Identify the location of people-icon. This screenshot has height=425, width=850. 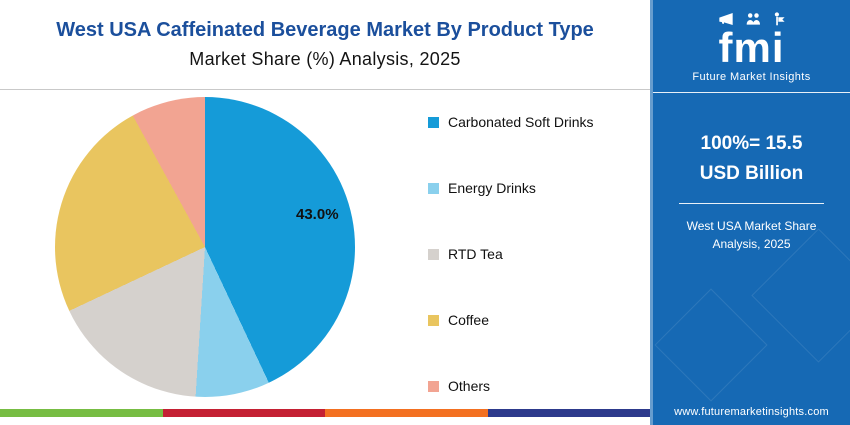
(753, 19).